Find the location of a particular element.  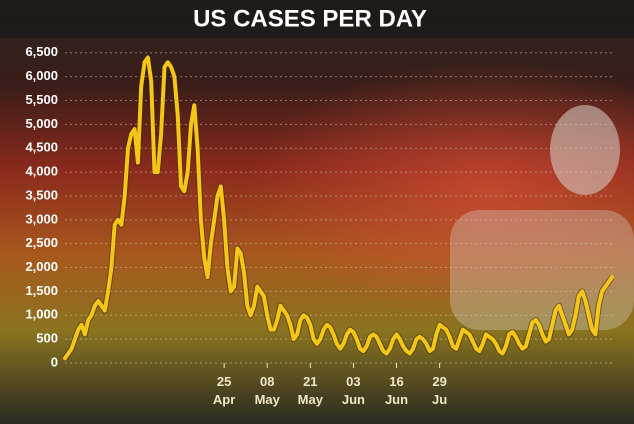

y-tick-label: 6,000 is located at coordinates (41, 75).